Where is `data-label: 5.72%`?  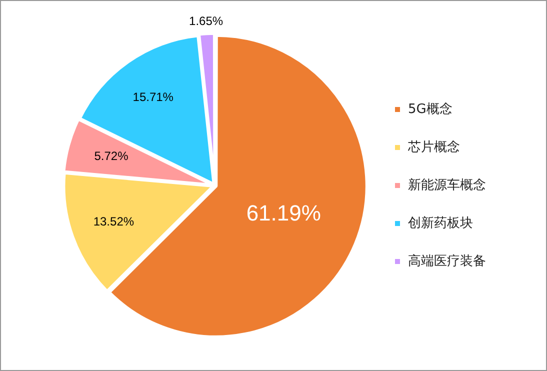
data-label: 5.72% is located at coordinates (111, 155).